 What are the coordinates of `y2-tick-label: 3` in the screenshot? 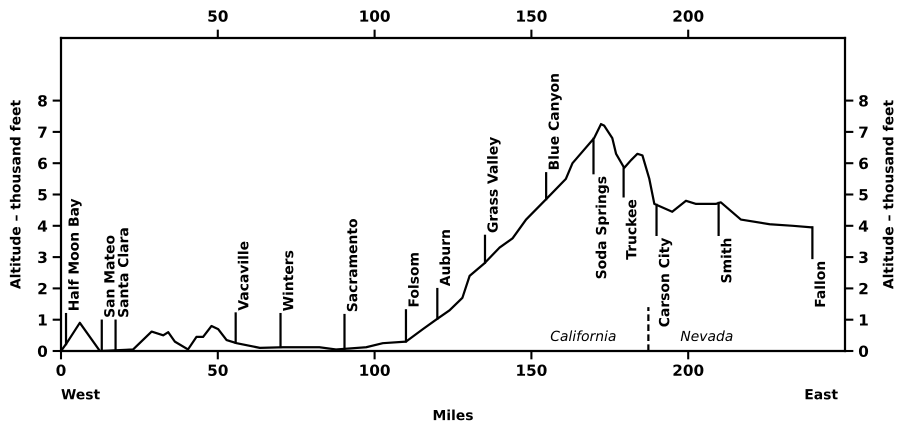 It's located at (863, 258).